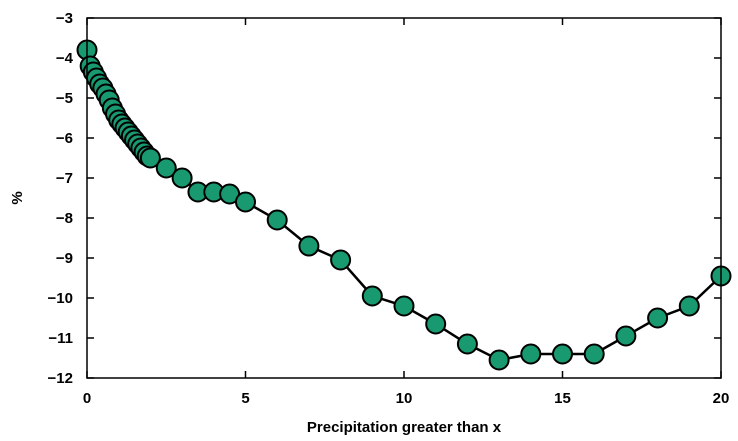 The width and height of the screenshot is (738, 441). I want to click on y-axis-title: %, so click(17, 197).